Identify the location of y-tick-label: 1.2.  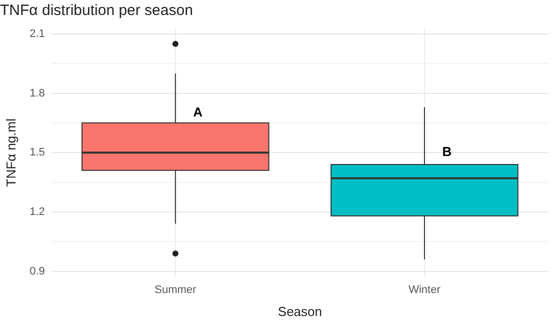
(37, 212).